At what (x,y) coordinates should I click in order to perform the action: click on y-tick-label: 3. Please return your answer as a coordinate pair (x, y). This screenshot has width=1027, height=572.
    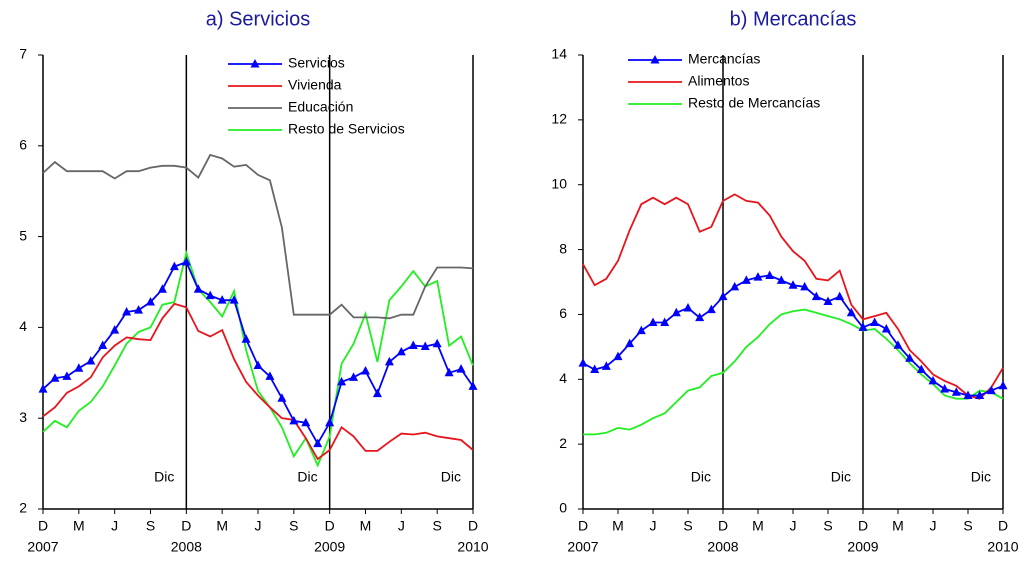
    Looking at the image, I should click on (23, 417).